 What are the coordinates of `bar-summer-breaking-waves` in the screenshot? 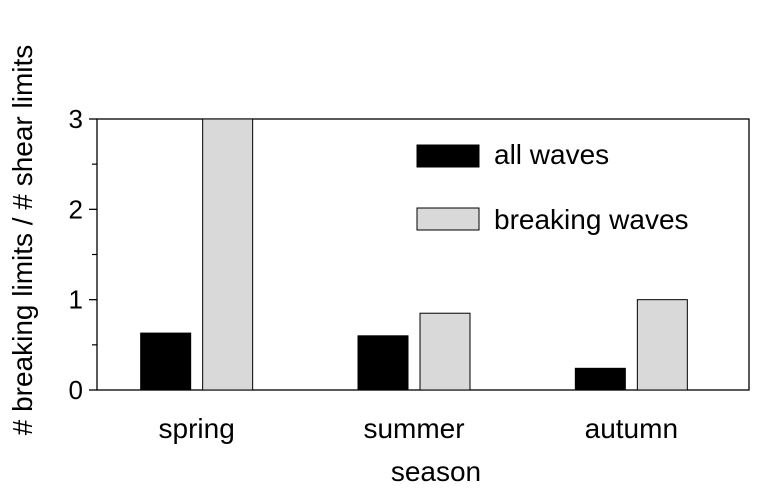 It's located at (445, 351).